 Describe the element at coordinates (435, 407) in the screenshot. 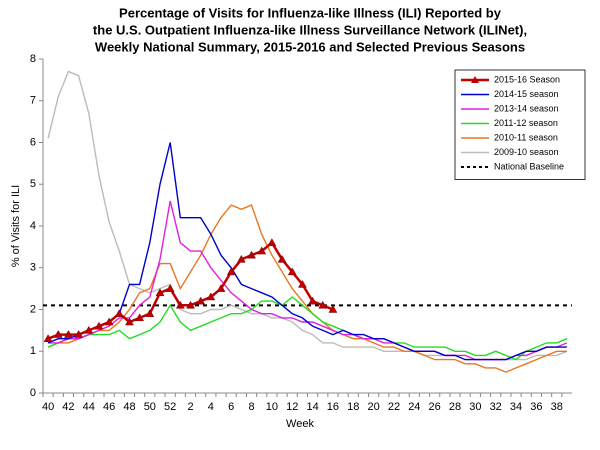

I see `x-tick-label: 26` at that location.